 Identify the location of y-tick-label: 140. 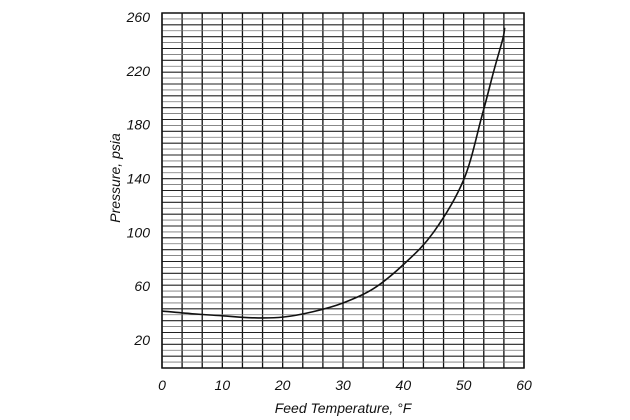
(139, 179).